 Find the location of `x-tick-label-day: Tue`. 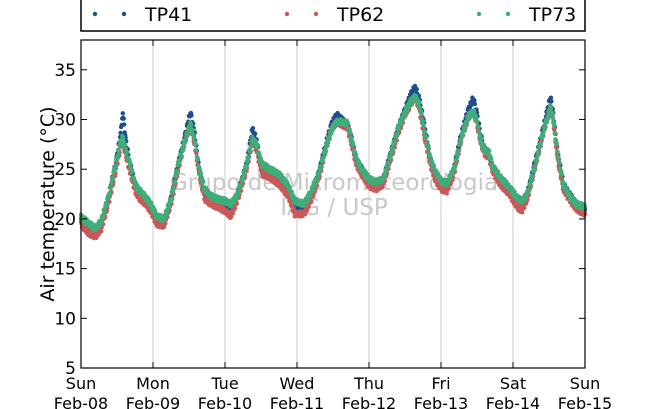

x-tick-label-day: Tue is located at coordinates (224, 383).